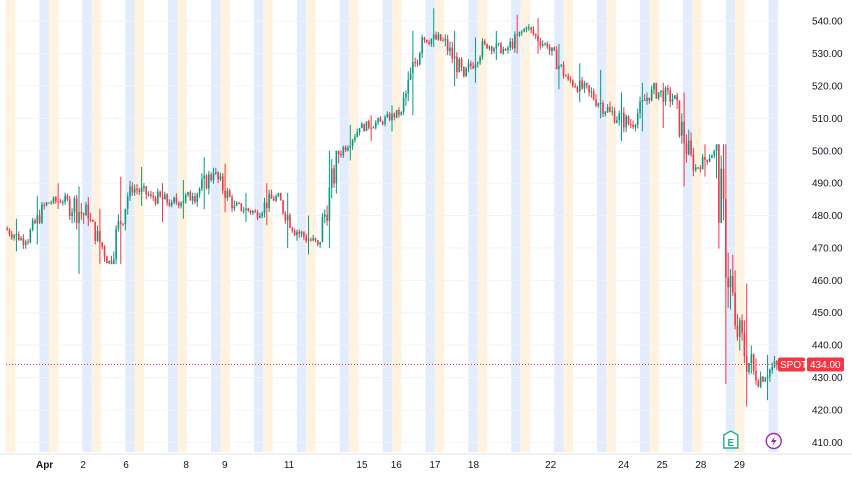 The width and height of the screenshot is (852, 485). Describe the element at coordinates (474, 465) in the screenshot. I see `x-tick-label: 18` at that location.